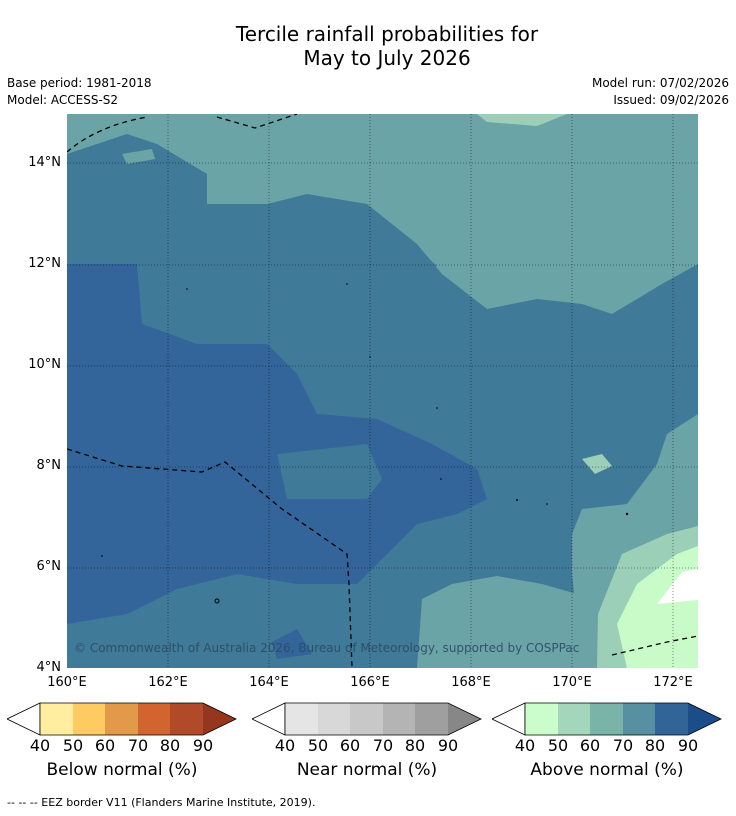 The height and width of the screenshot is (816, 736). Describe the element at coordinates (219, 719) in the screenshot. I see `cbar-below-max-arrow` at that location.